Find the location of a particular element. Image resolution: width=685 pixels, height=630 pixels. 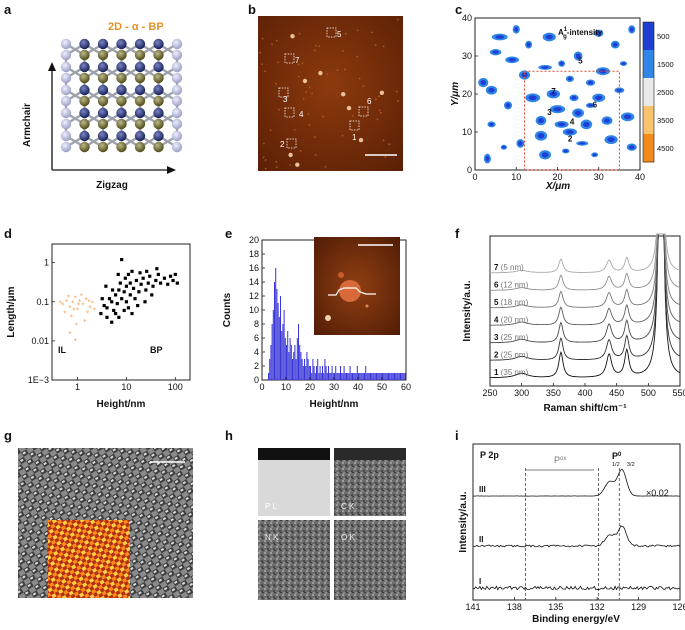

map-y-label: Y/μm is located at coordinates (455, 94).